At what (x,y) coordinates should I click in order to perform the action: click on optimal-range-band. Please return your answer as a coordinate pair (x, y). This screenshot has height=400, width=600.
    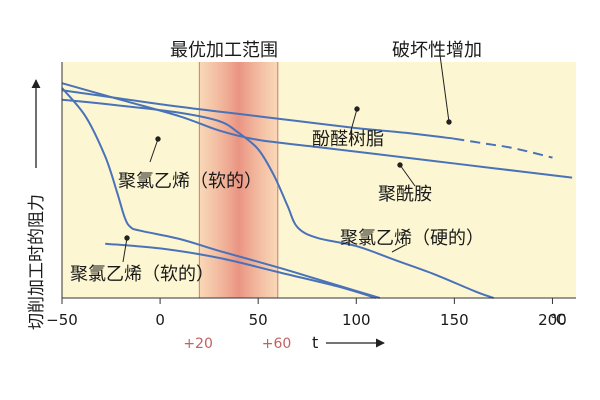
    Looking at the image, I should click on (238, 180).